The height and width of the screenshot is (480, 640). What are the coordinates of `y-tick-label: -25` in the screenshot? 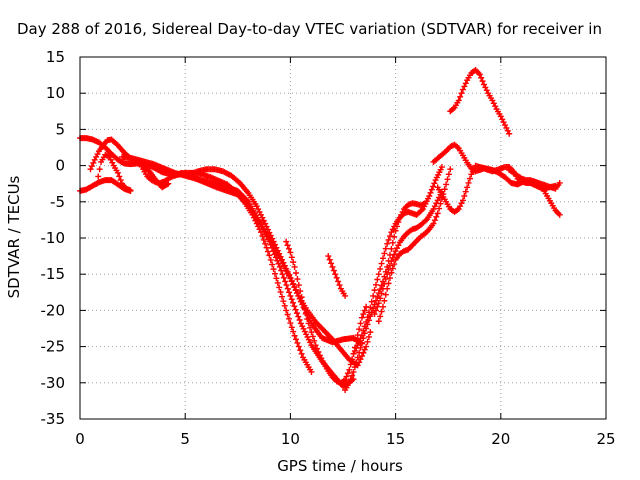 It's located at (53, 347).